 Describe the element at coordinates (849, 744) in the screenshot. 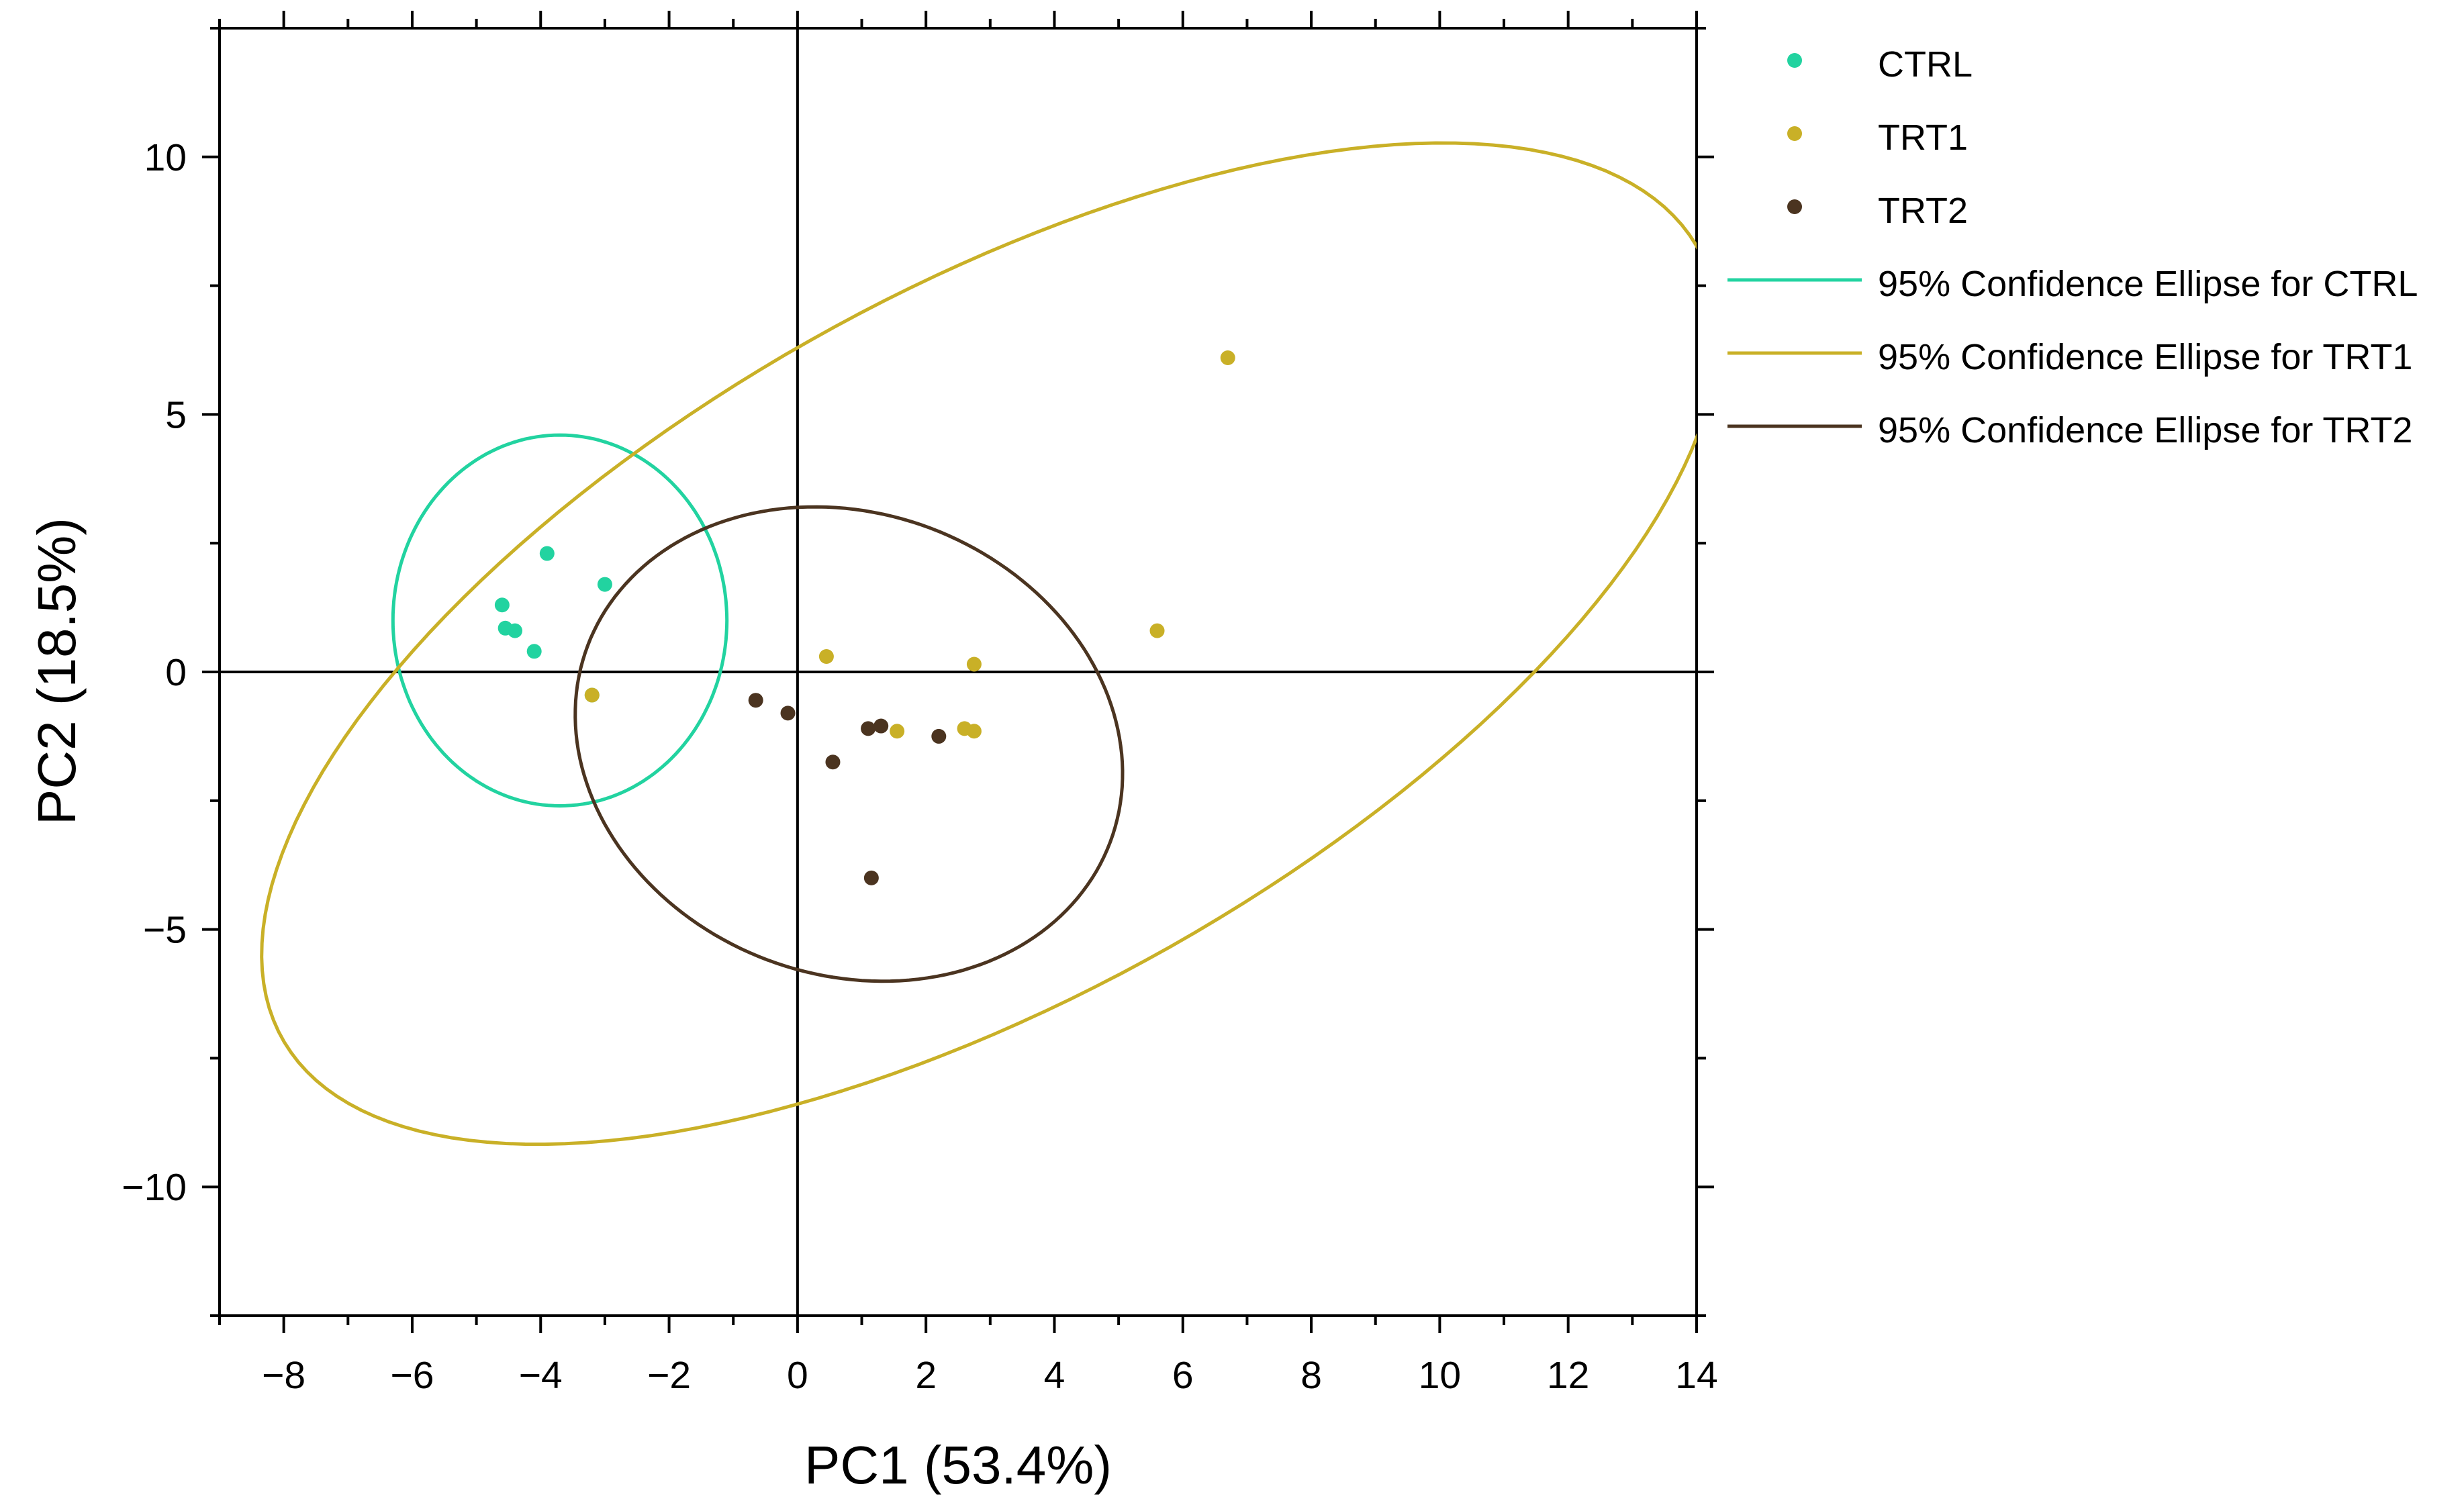

I see `confidence-ellipse-trt2` at that location.